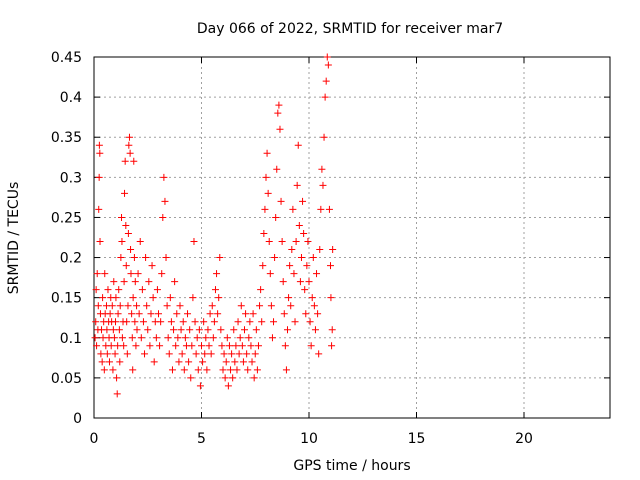 The image size is (640, 480). What do you see at coordinates (94, 439) in the screenshot?
I see `x-tick-label: 0` at bounding box center [94, 439].